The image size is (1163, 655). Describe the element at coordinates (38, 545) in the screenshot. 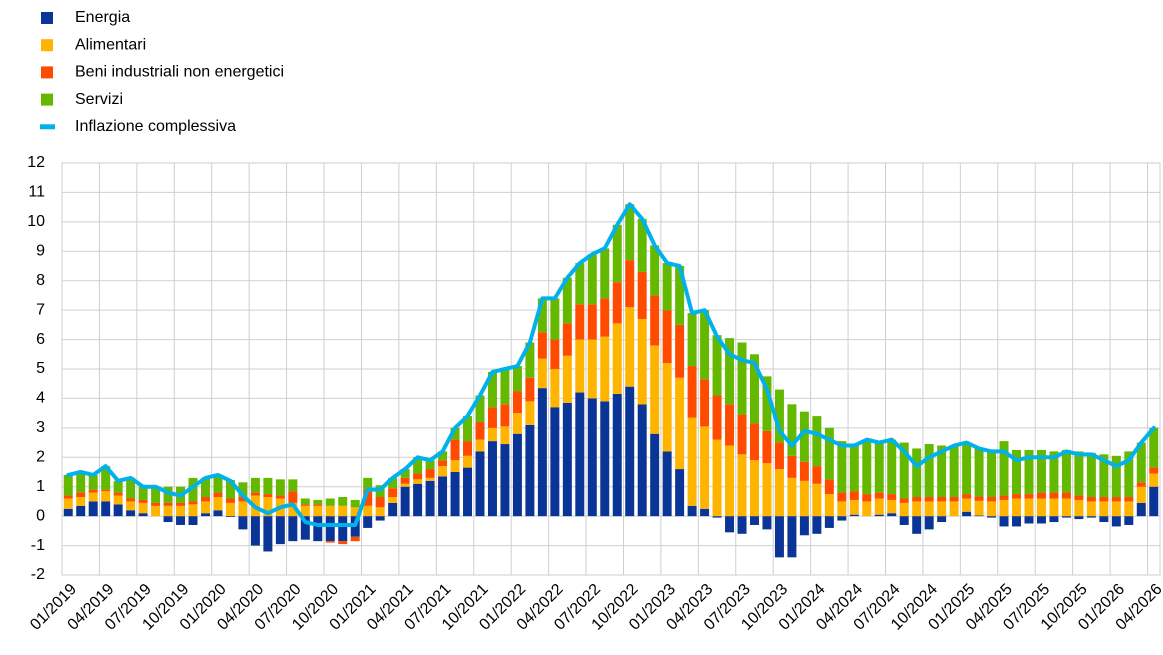

I see `y-tick-label: -1` at that location.